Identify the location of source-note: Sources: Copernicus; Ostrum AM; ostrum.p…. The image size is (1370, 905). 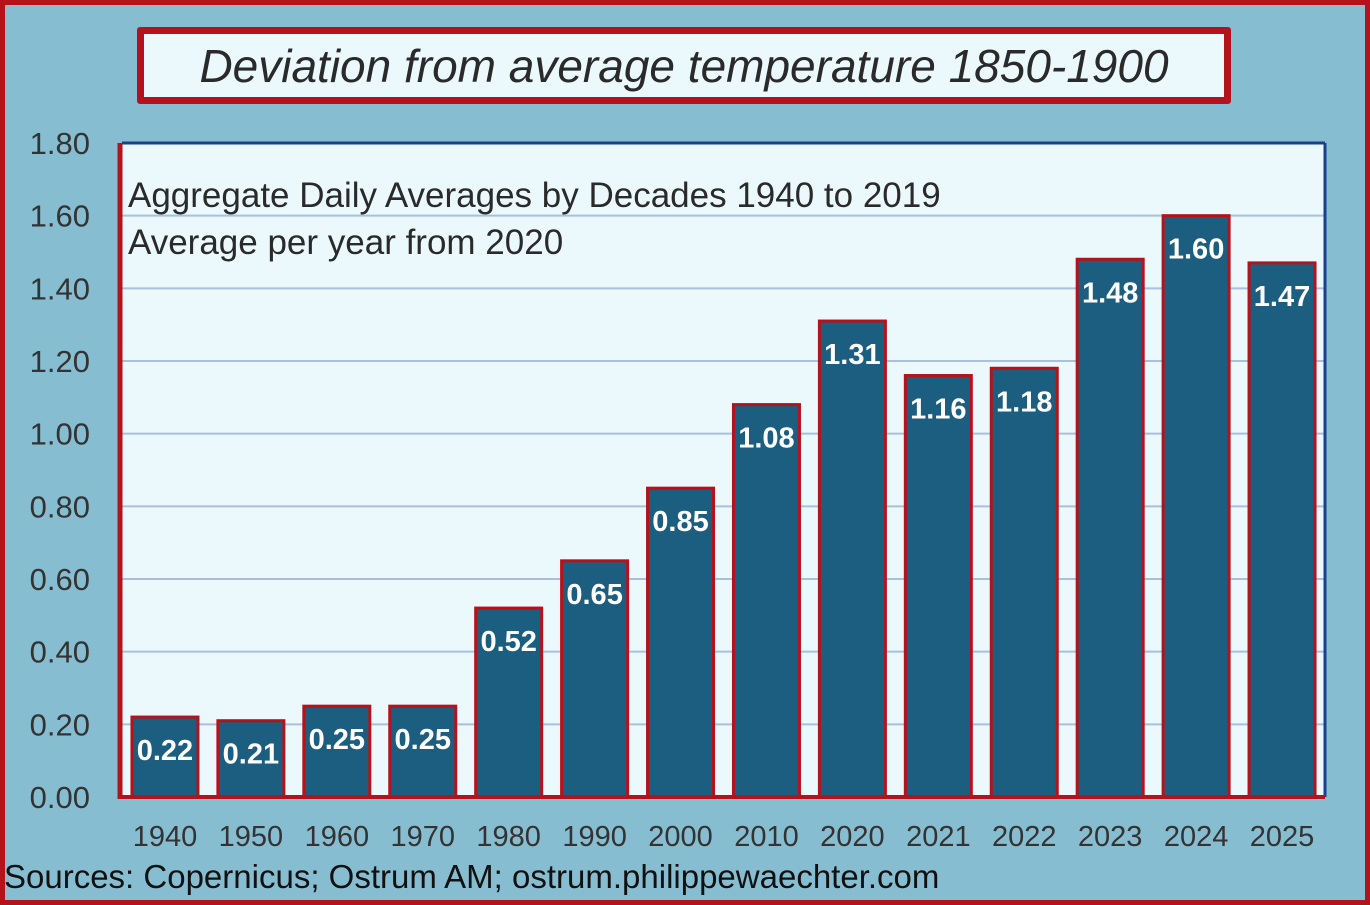
(472, 876).